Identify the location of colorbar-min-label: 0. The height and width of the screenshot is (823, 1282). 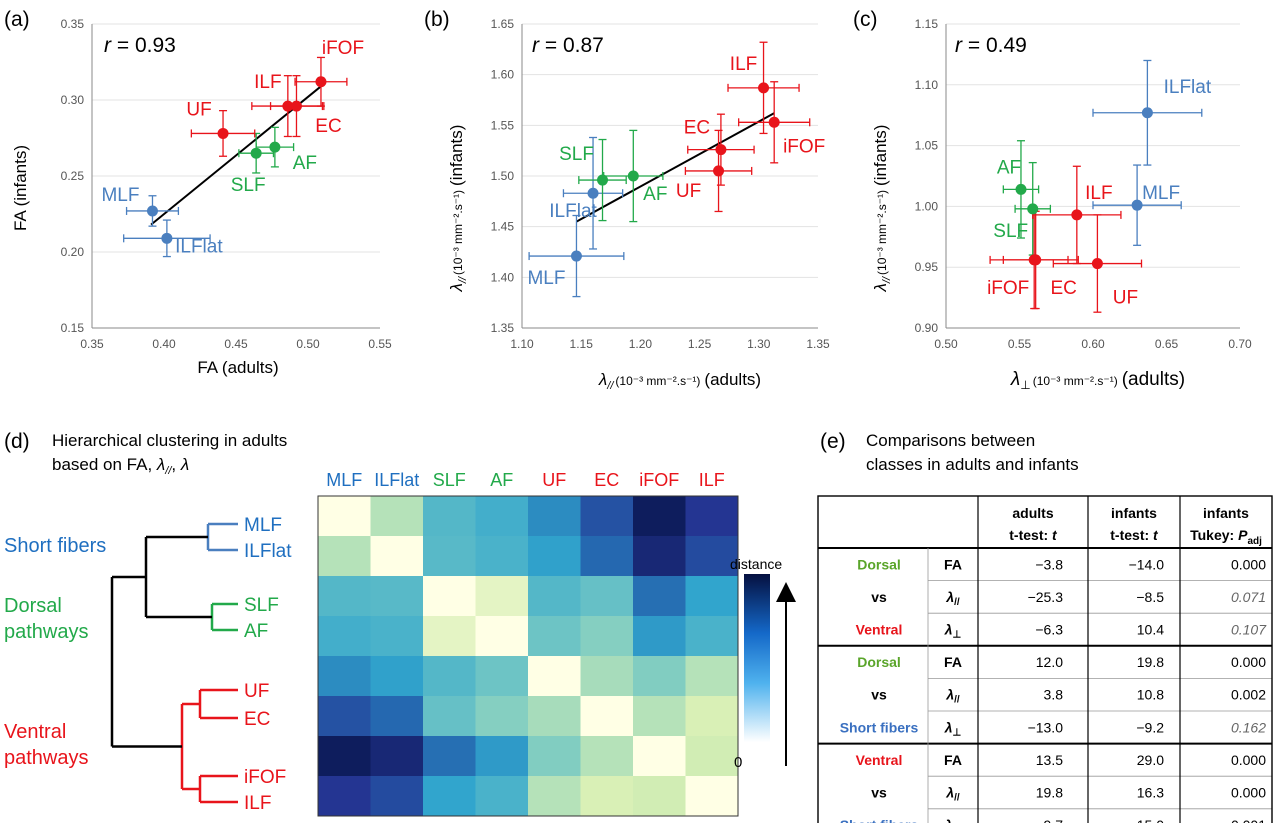
(738, 762).